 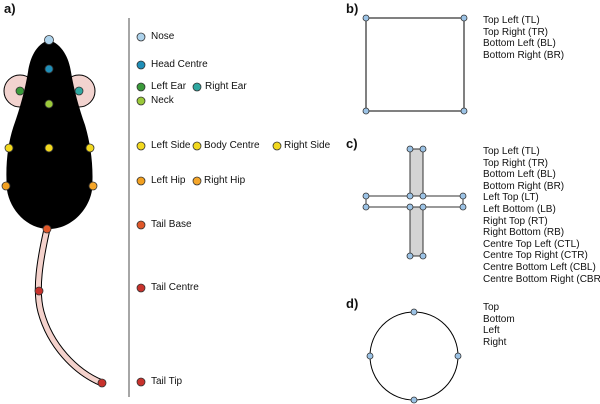 I want to click on list-item: Left, so click(x=491, y=331).